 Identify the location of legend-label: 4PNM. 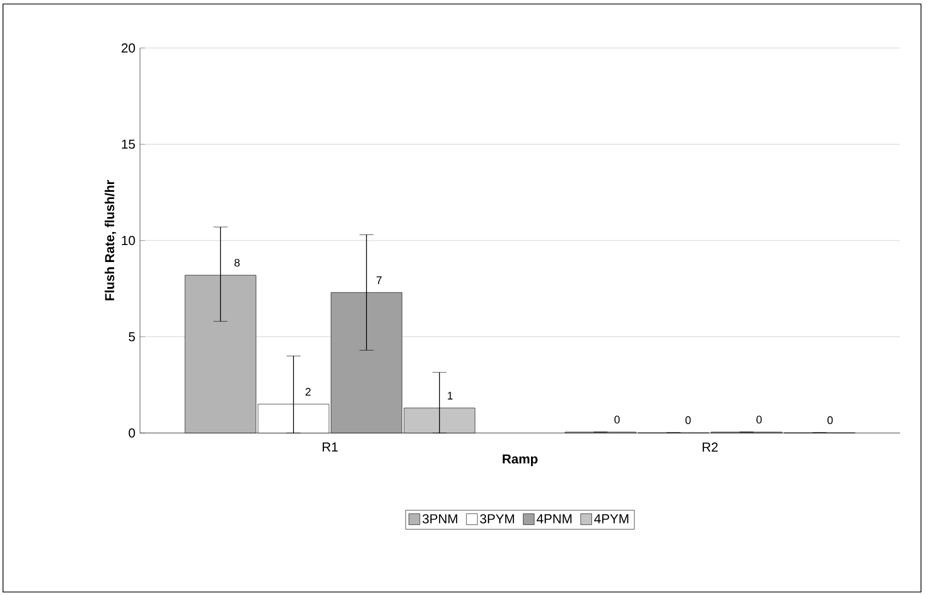
(554, 519).